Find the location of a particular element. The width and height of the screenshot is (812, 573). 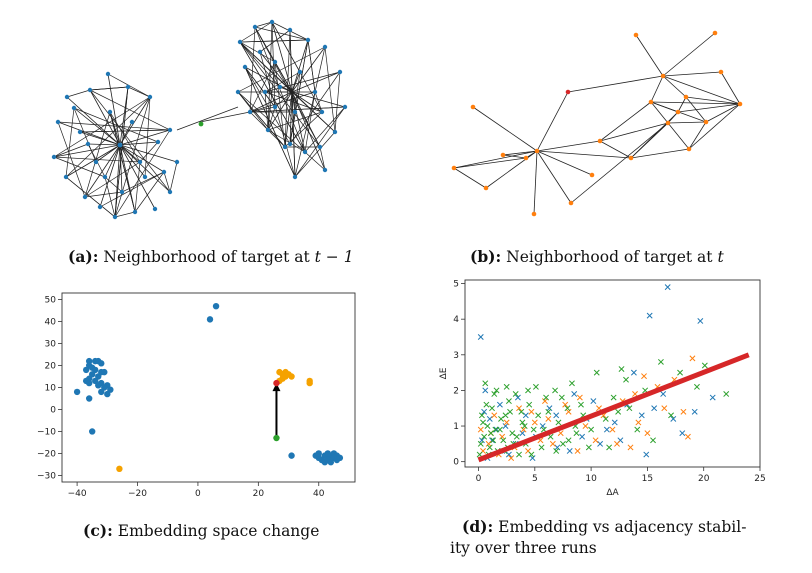

graph-node-target is located at coordinates (568, 92).